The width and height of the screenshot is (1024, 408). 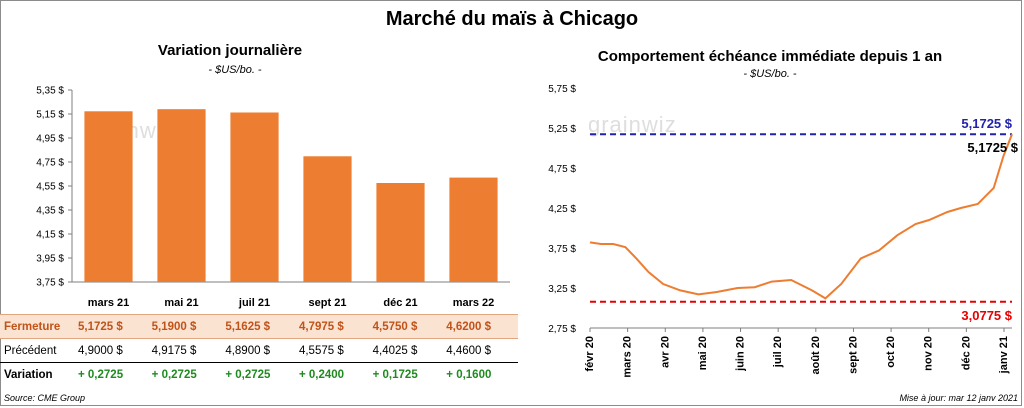 What do you see at coordinates (1004, 355) in the screenshot?
I see `x-tick-label: janv 21` at bounding box center [1004, 355].